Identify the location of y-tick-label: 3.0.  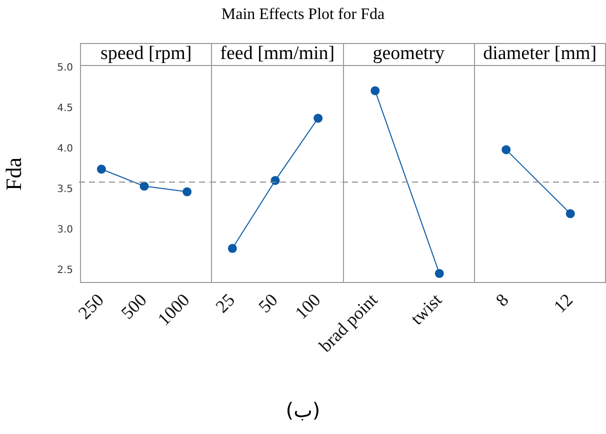
(65, 230).